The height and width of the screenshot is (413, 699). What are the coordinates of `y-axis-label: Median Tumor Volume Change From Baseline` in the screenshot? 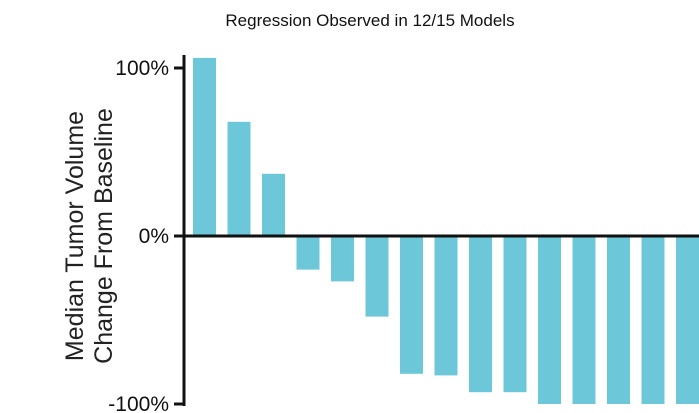 It's located at (89, 236).